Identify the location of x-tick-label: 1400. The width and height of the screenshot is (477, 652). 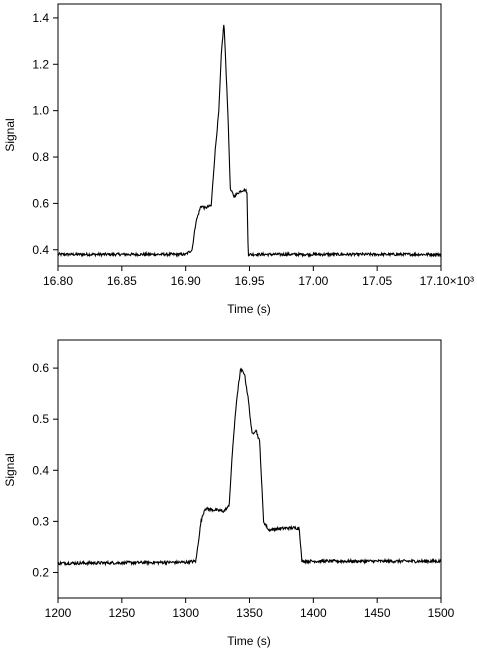
(313, 613).